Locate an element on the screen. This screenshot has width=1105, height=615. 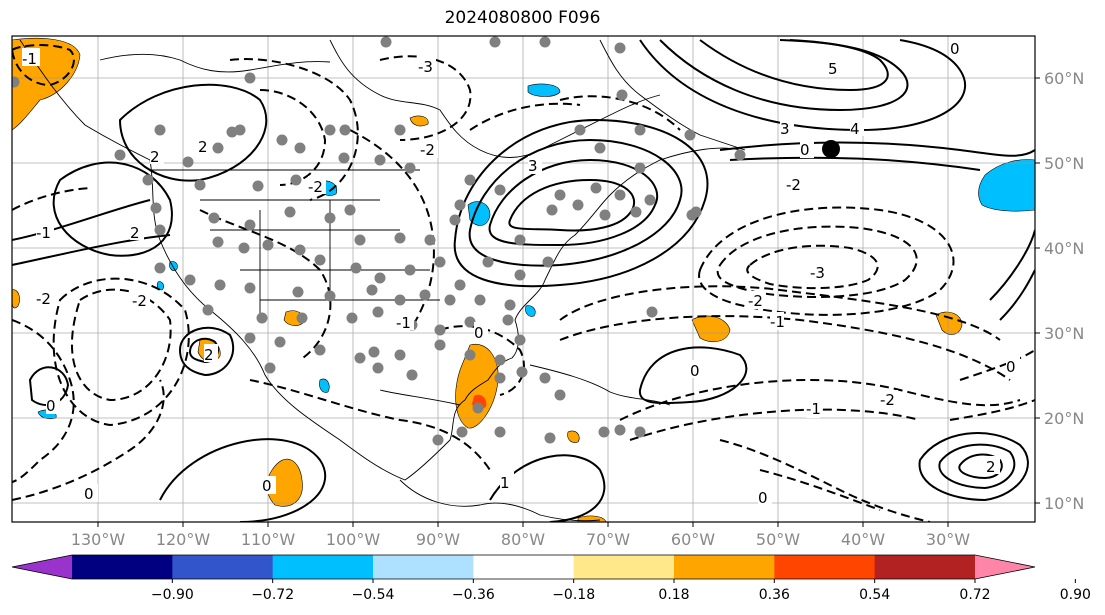
colorbar-under-triangle is located at coordinates (42, 567).